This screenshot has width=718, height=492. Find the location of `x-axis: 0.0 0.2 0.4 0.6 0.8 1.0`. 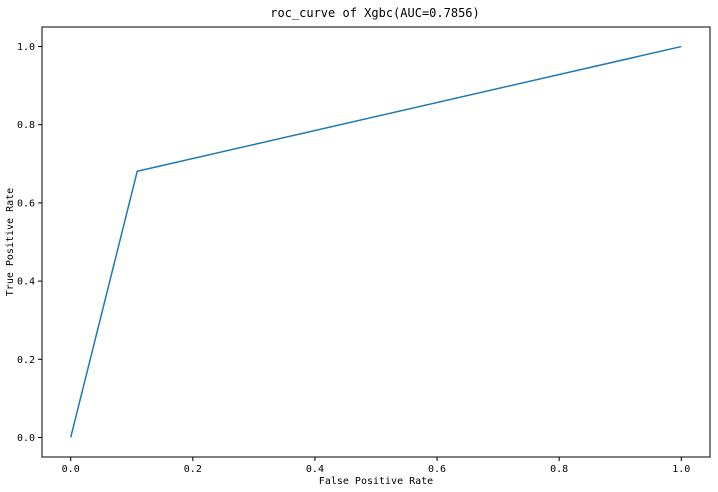

x-axis: 0.0 0.2 0.4 0.6 0.8 1.0 is located at coordinates (376, 466).